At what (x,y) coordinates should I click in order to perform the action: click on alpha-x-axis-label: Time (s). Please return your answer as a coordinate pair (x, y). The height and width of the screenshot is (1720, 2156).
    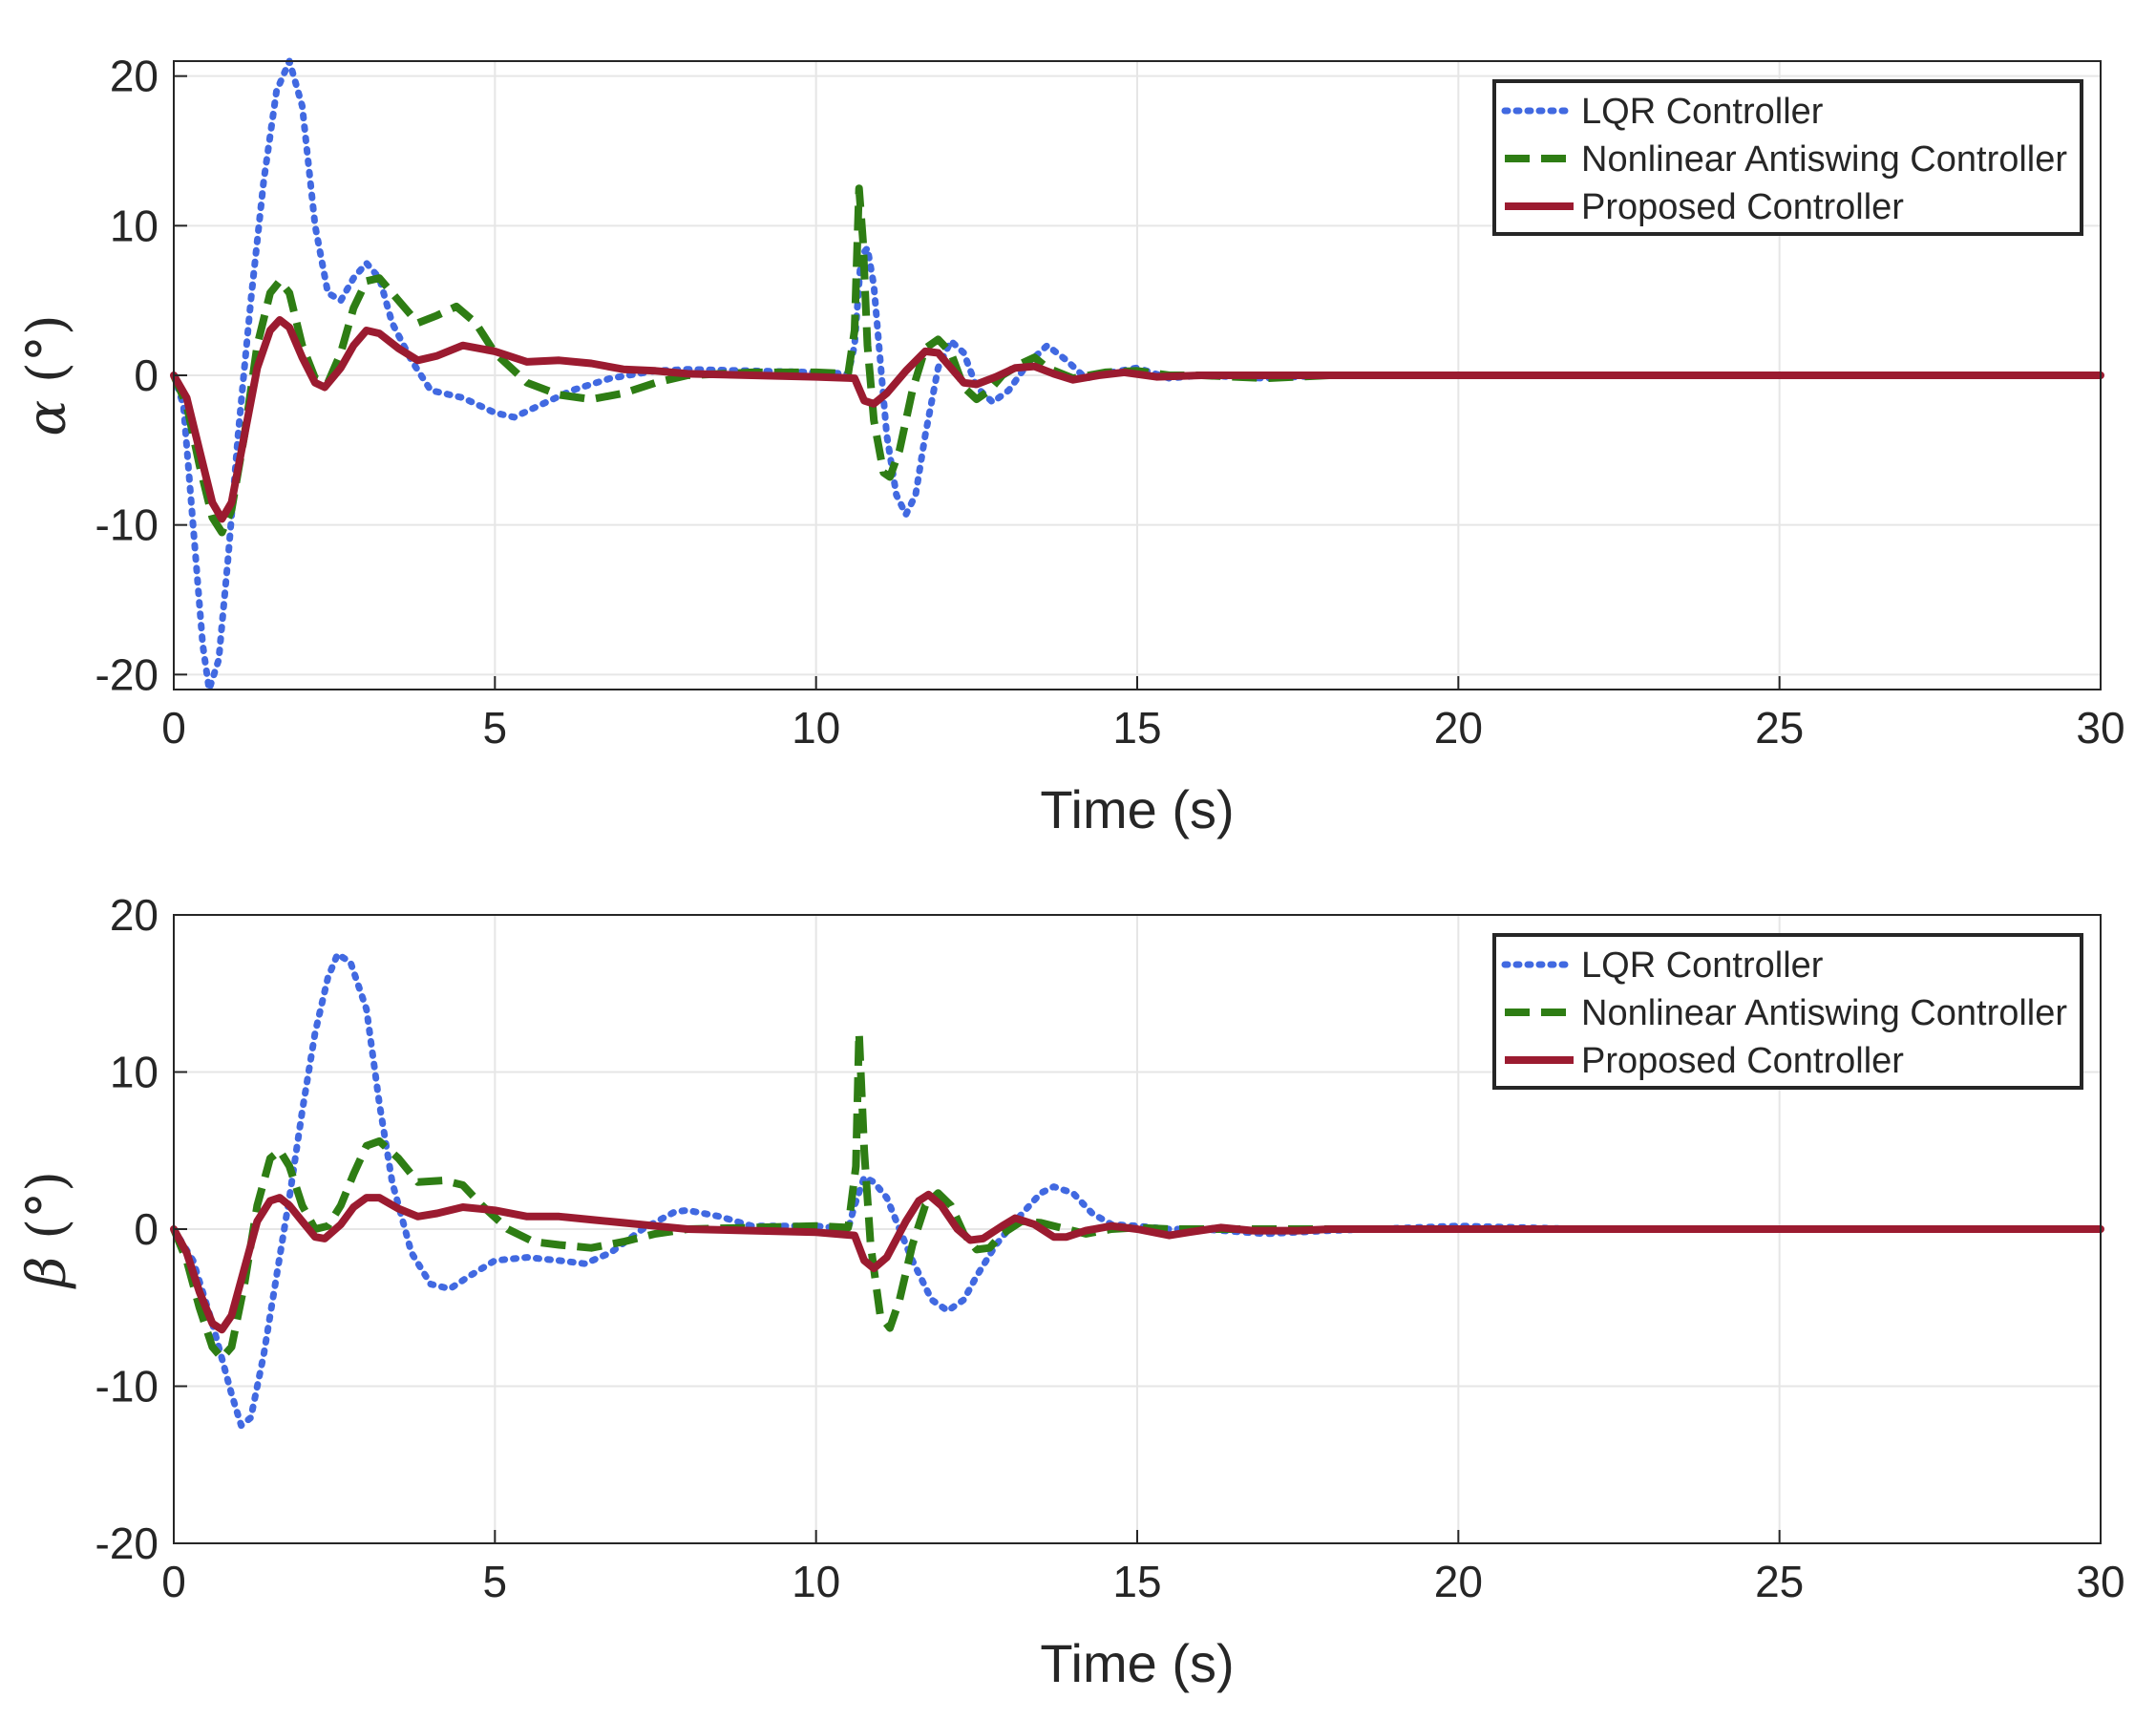
    Looking at the image, I should click on (1137, 809).